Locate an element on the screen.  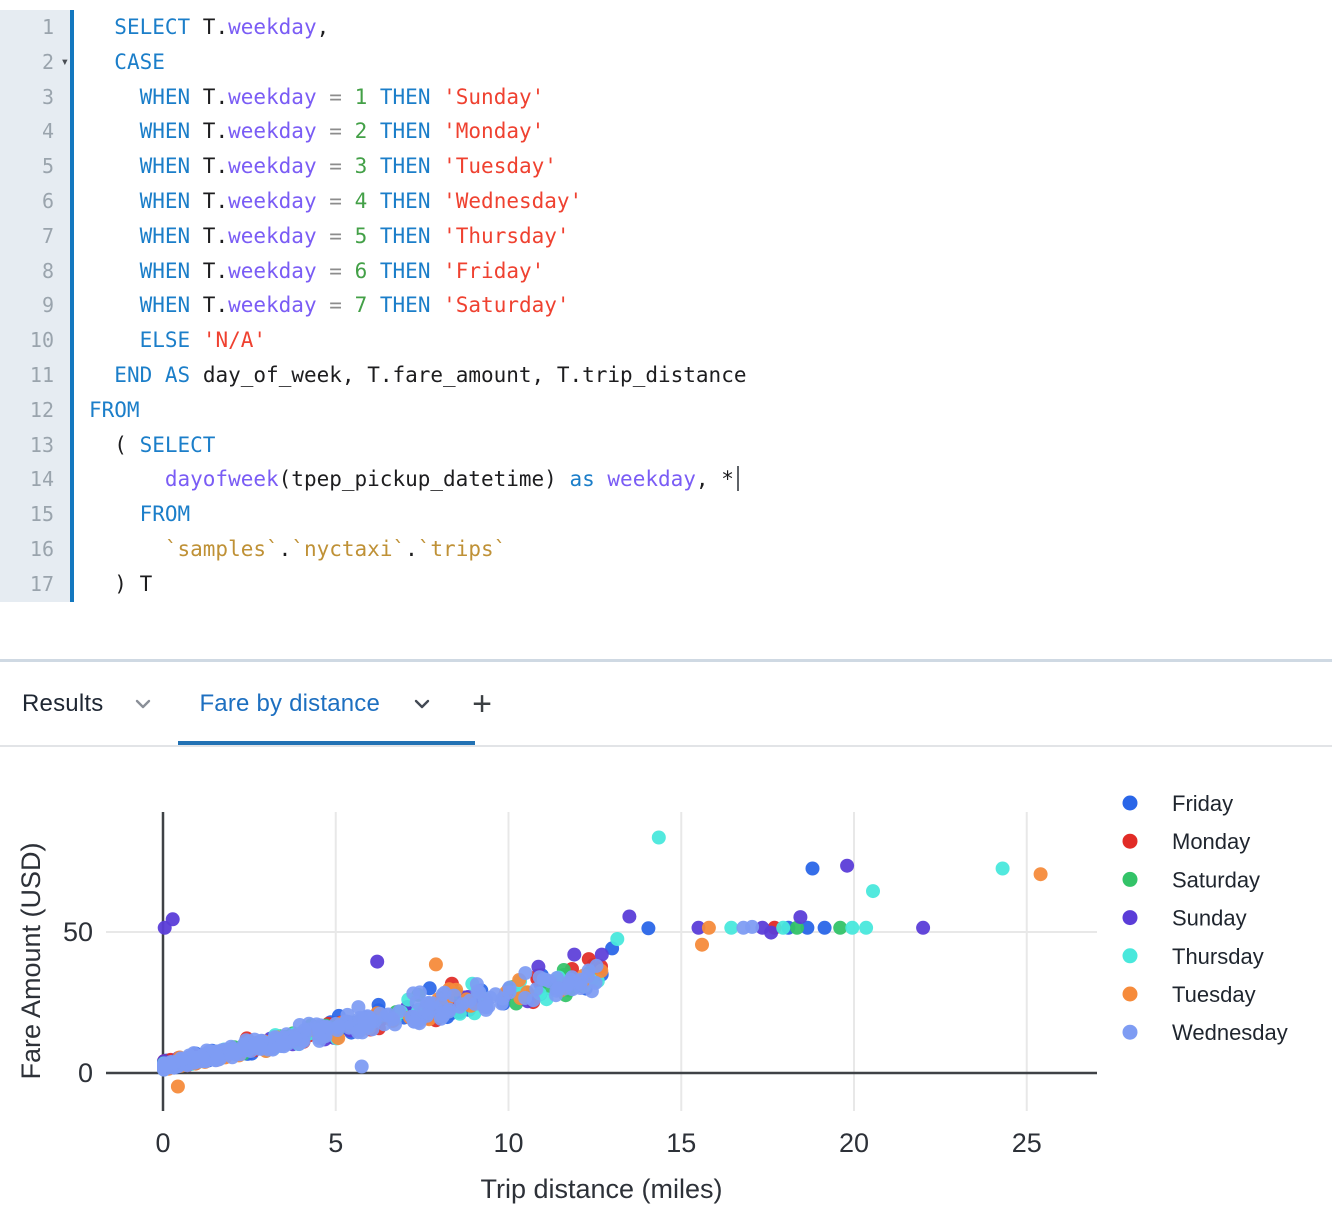
active-tab-underline is located at coordinates (326, 743).